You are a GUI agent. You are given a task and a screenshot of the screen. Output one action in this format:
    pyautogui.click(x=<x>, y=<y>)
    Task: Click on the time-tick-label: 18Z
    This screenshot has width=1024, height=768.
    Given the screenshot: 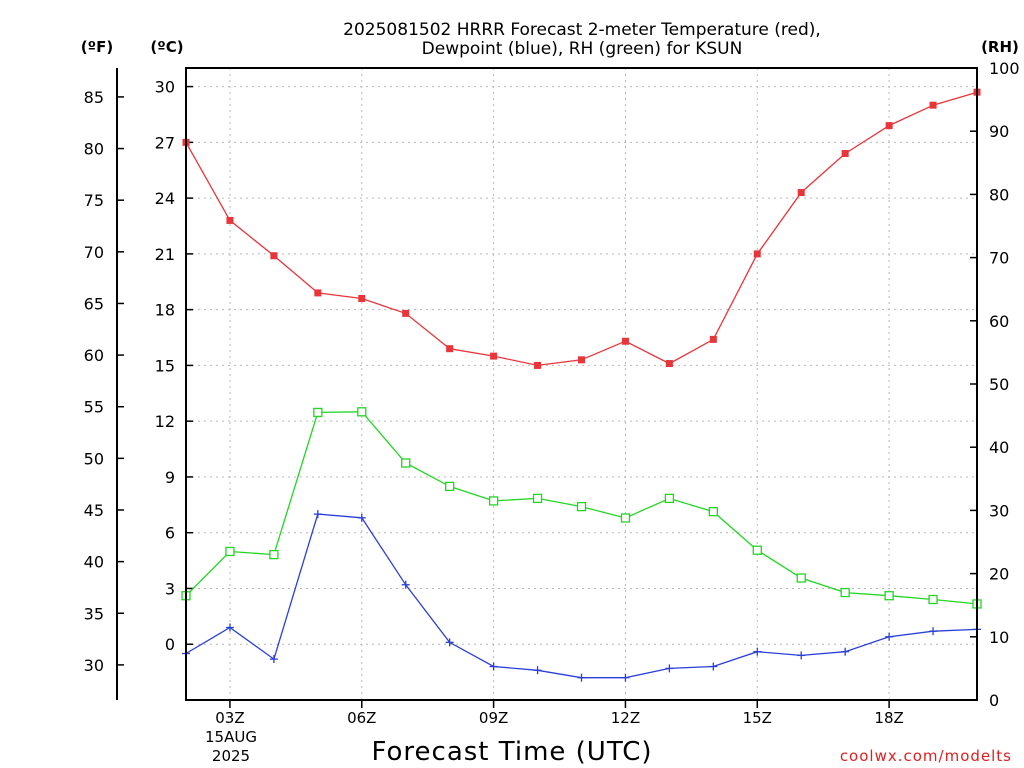 What is the action you would take?
    pyautogui.click(x=888, y=718)
    